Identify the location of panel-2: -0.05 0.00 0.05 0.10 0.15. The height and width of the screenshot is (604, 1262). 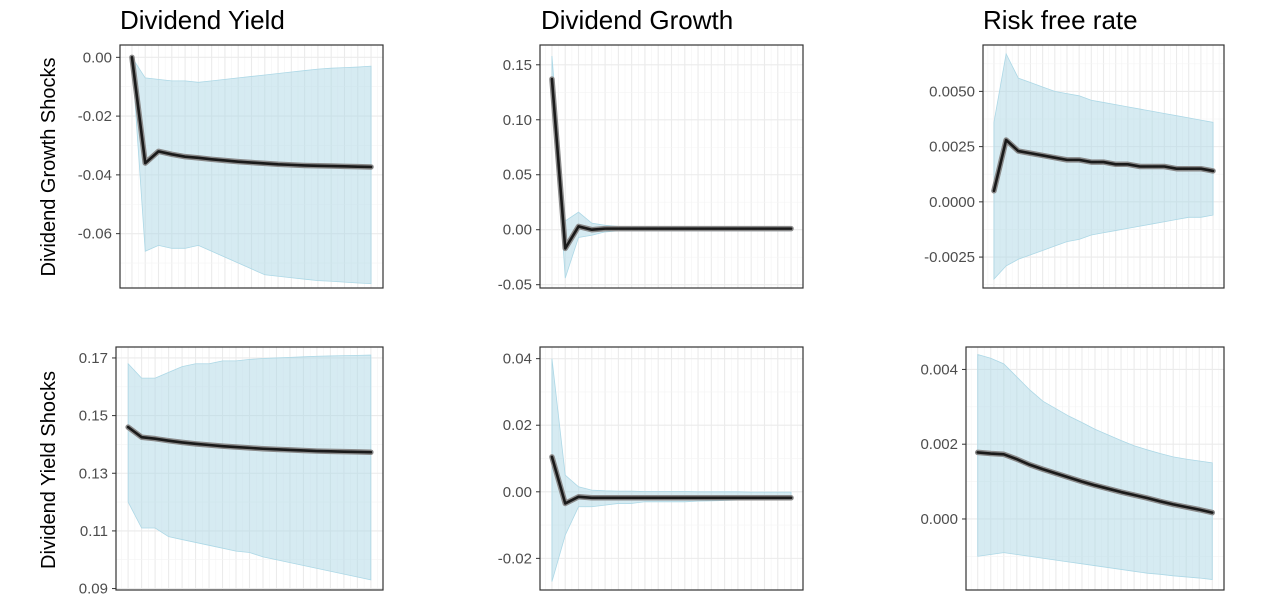
(651, 169).